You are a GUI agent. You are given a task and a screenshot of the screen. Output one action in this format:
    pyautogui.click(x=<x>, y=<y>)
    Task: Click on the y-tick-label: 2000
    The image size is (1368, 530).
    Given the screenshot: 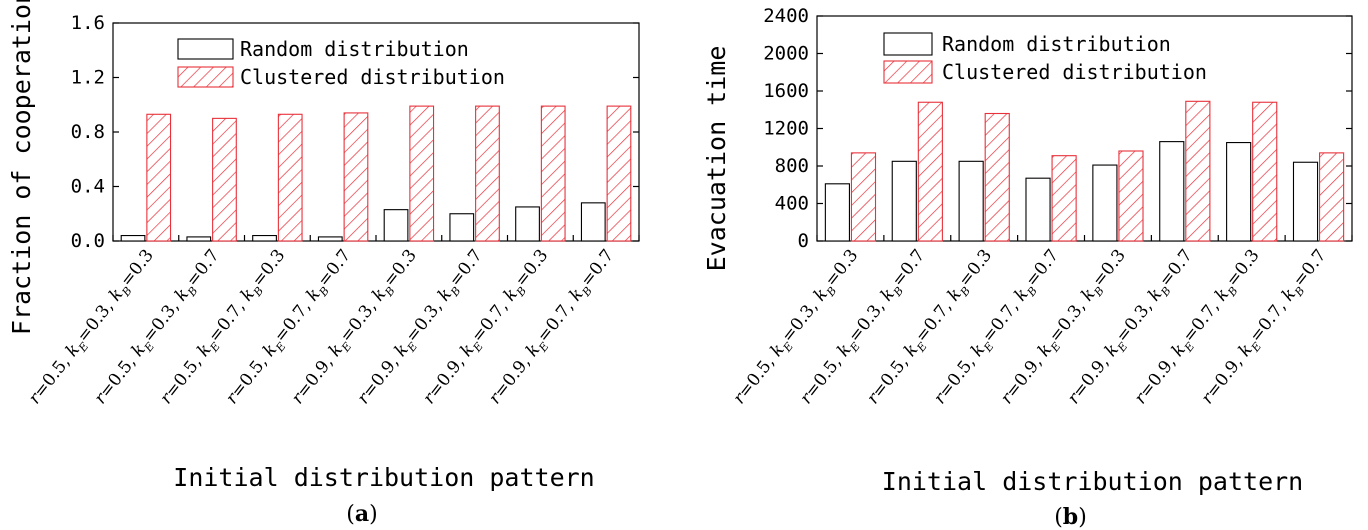 What is the action you would take?
    pyautogui.click(x=786, y=54)
    